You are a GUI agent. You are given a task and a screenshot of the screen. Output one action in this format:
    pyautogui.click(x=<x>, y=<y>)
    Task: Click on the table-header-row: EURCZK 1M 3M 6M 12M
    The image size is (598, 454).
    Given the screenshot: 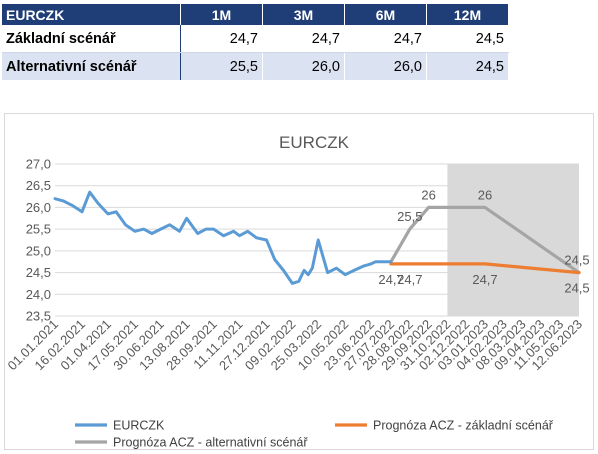 What is the action you would take?
    pyautogui.click(x=255, y=14)
    